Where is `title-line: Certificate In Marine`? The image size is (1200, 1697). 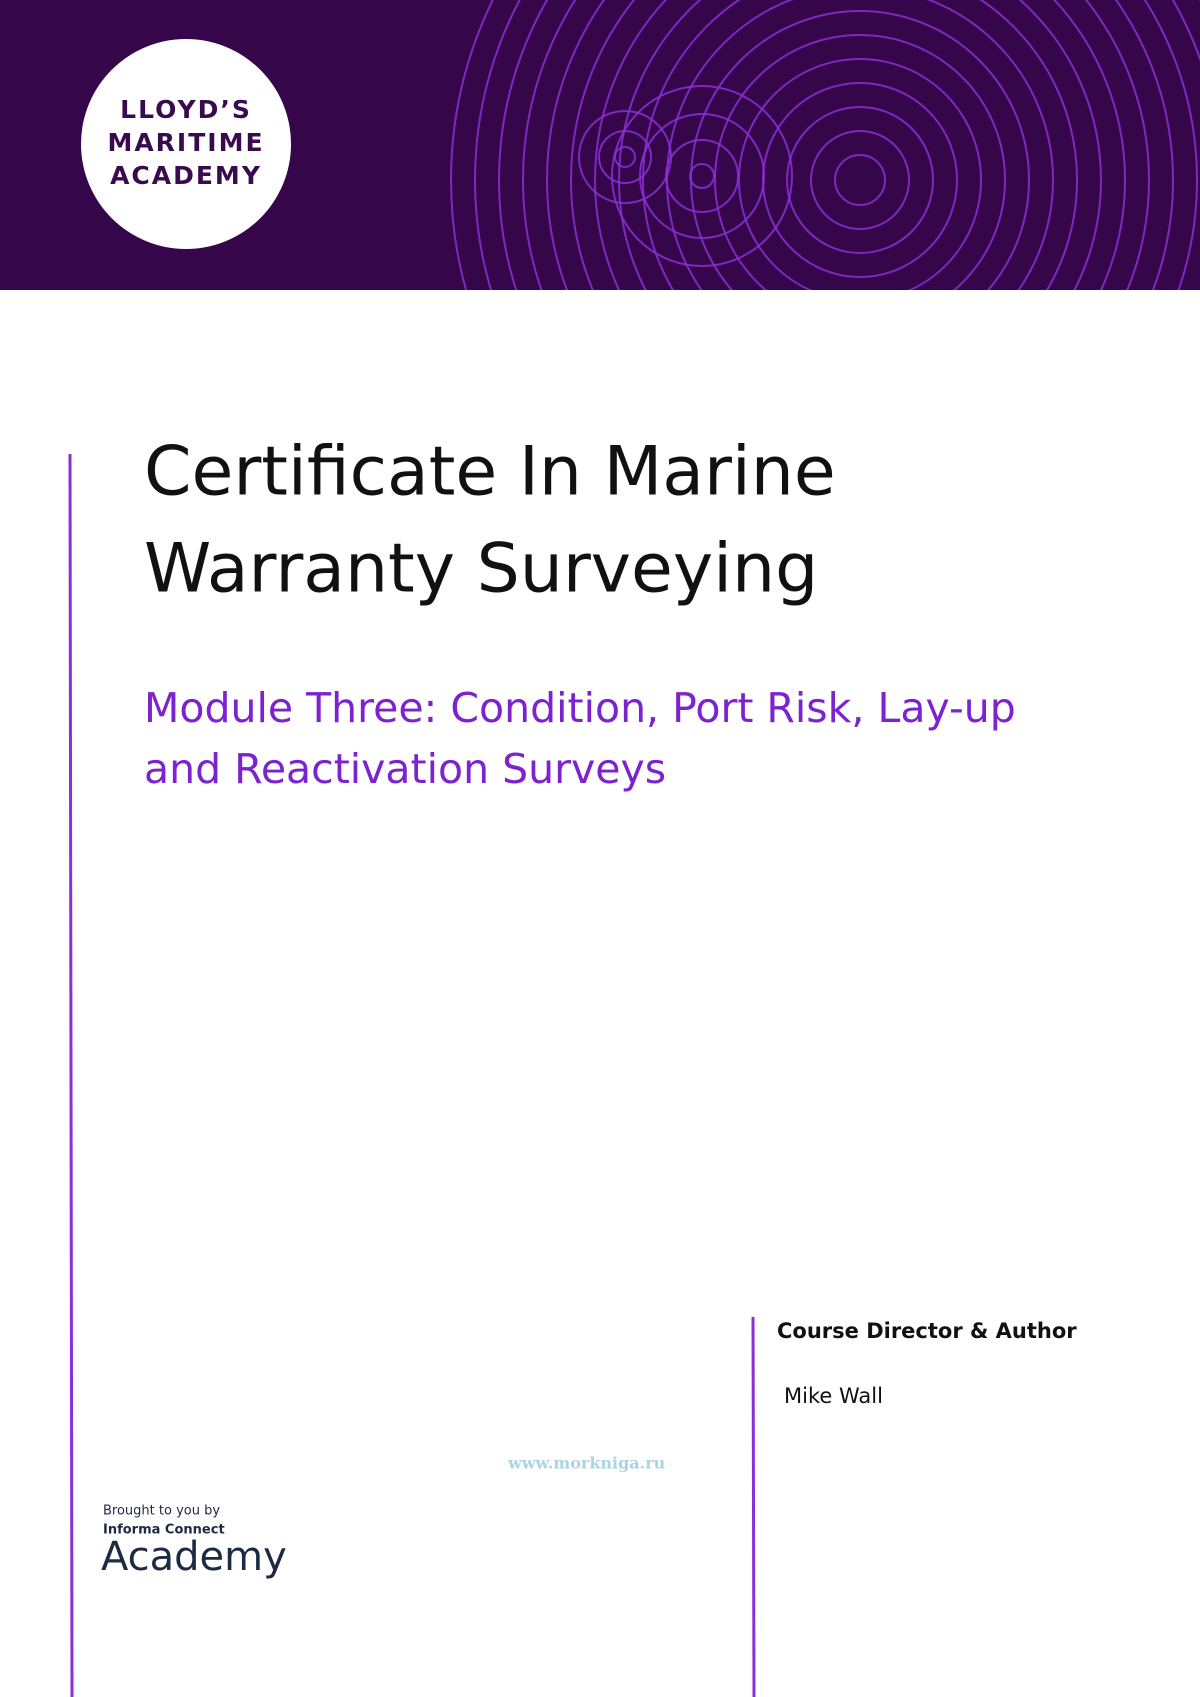
title-line: Certificate In Marine is located at coordinates (490, 472).